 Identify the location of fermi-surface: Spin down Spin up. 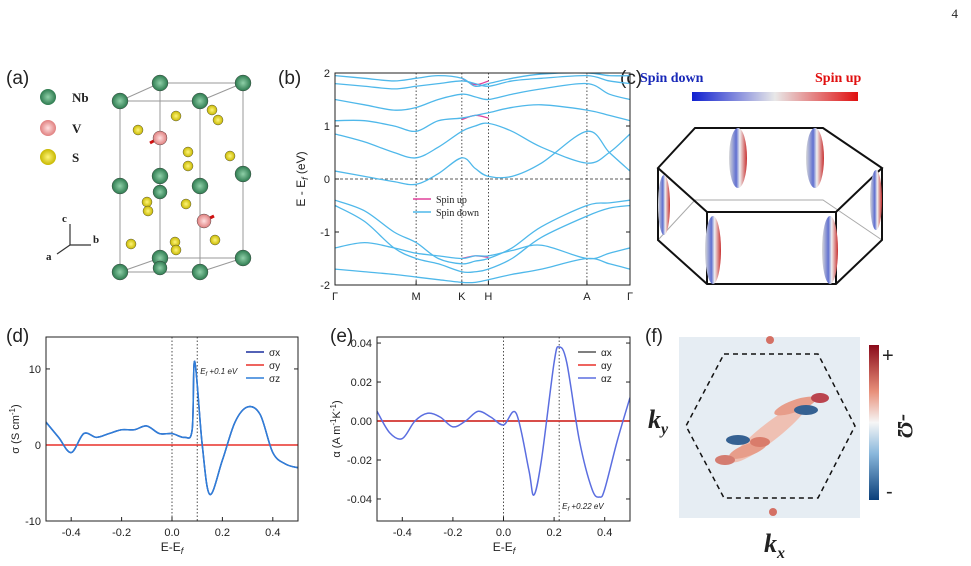
(762, 178).